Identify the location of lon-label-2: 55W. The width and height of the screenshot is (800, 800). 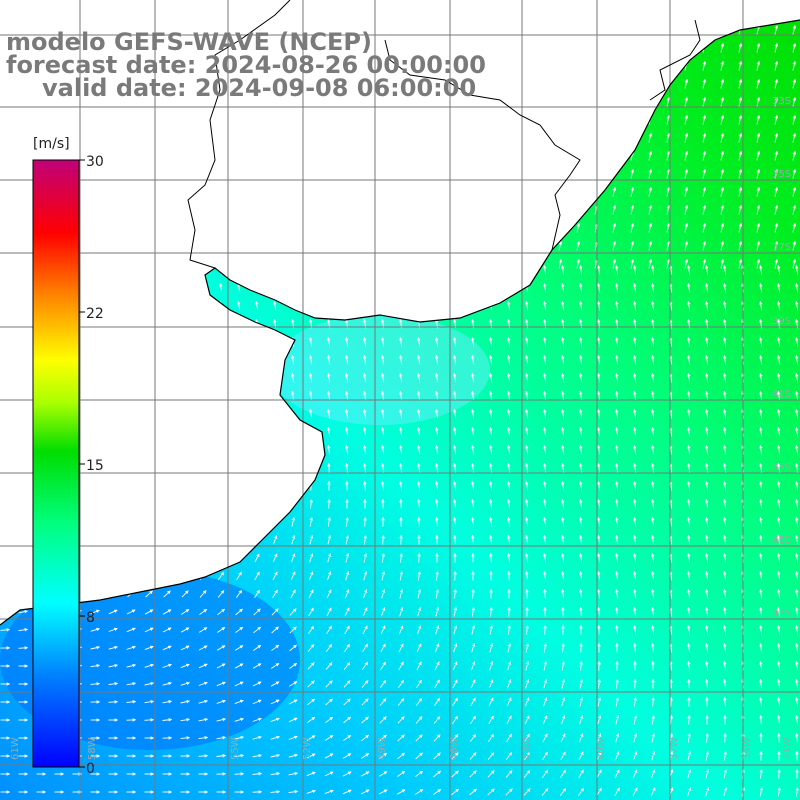
(235, 748).